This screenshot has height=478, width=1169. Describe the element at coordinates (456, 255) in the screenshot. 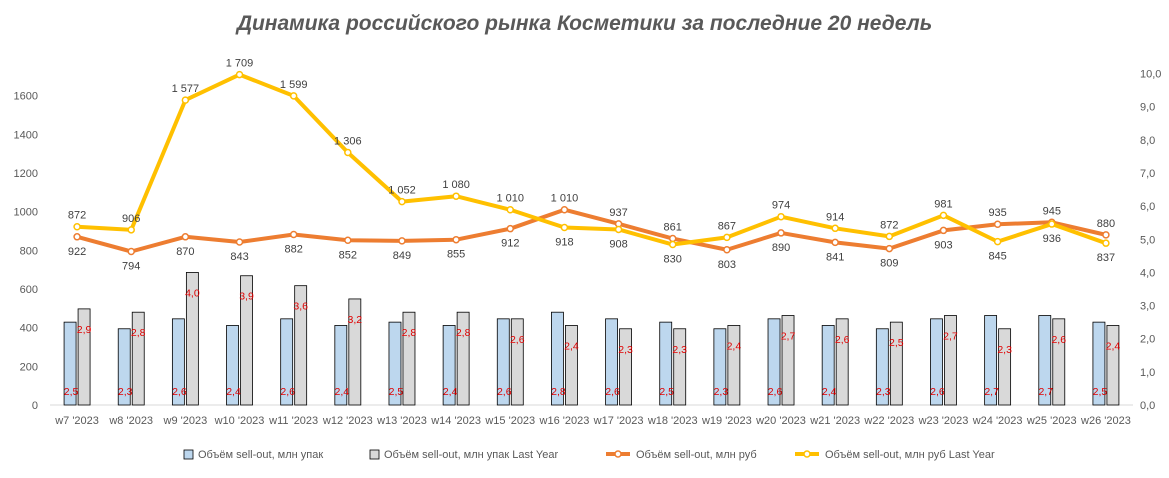

I see `line-value-label: 855` at that location.